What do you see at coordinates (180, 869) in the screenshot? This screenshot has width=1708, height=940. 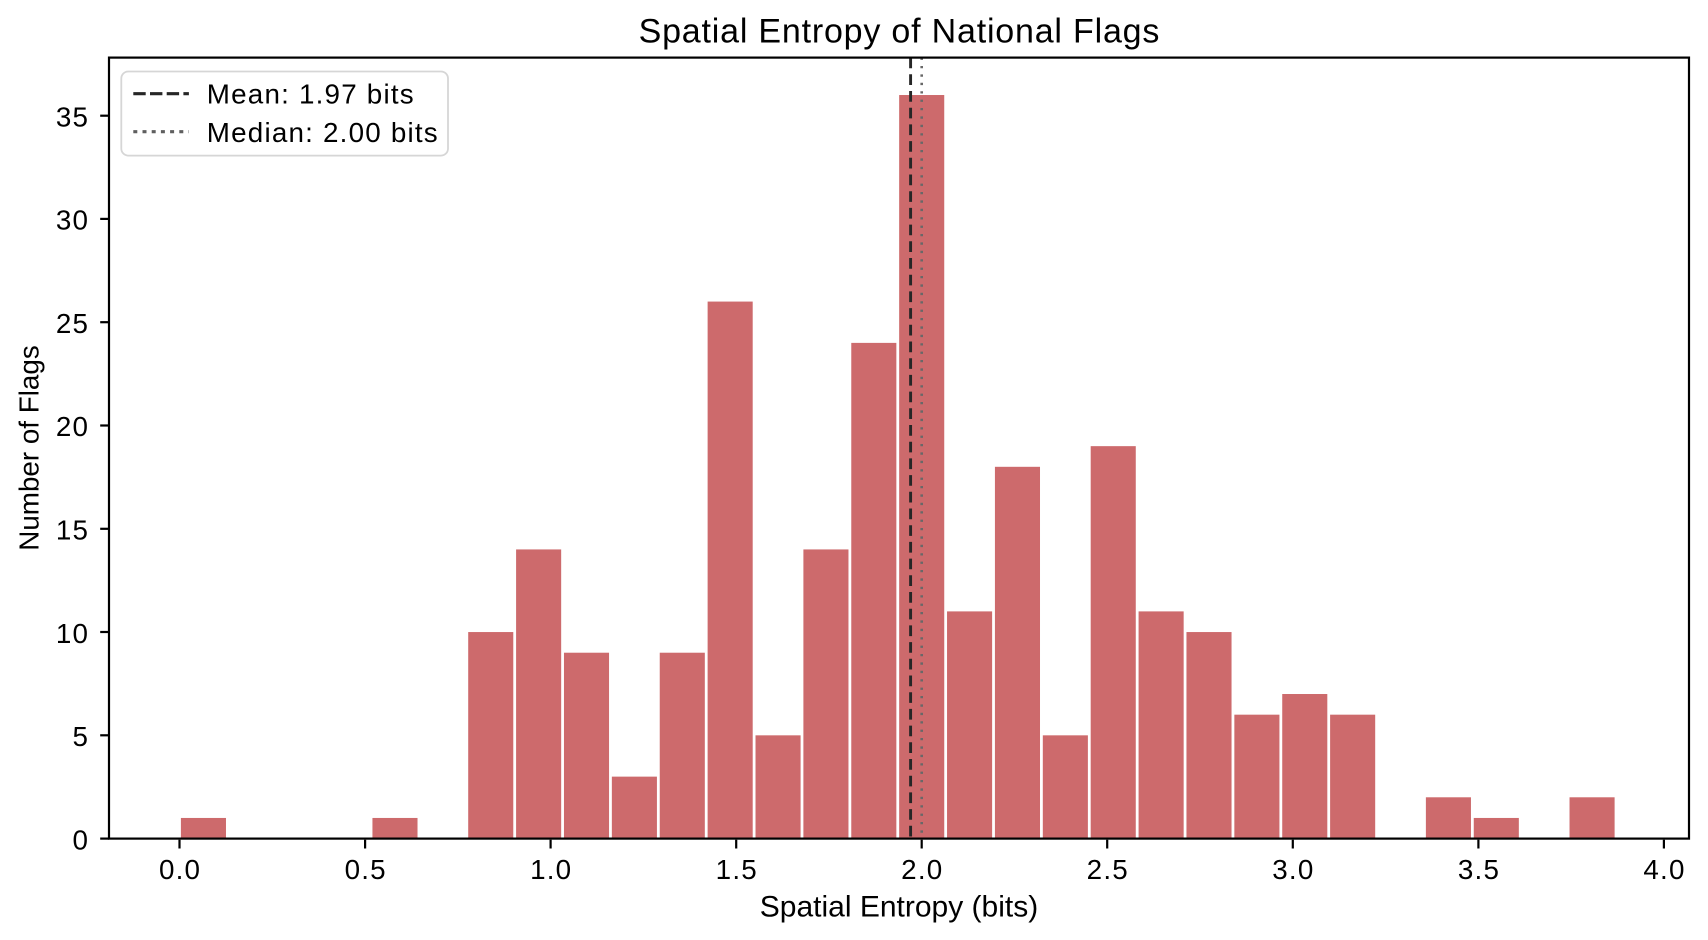 I see `svg-text: 0.0` at bounding box center [180, 869].